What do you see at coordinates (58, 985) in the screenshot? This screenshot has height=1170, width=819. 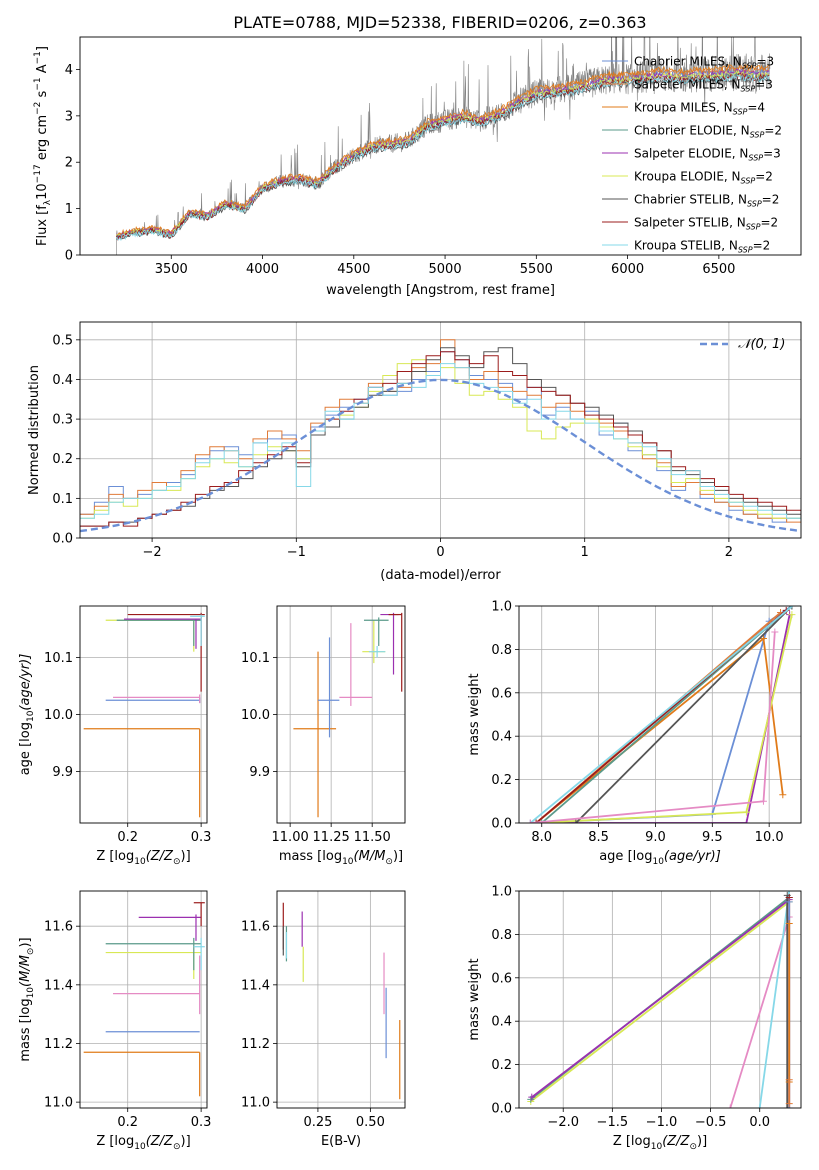 I see `y-tick-label: 11.4` at bounding box center [58, 985].